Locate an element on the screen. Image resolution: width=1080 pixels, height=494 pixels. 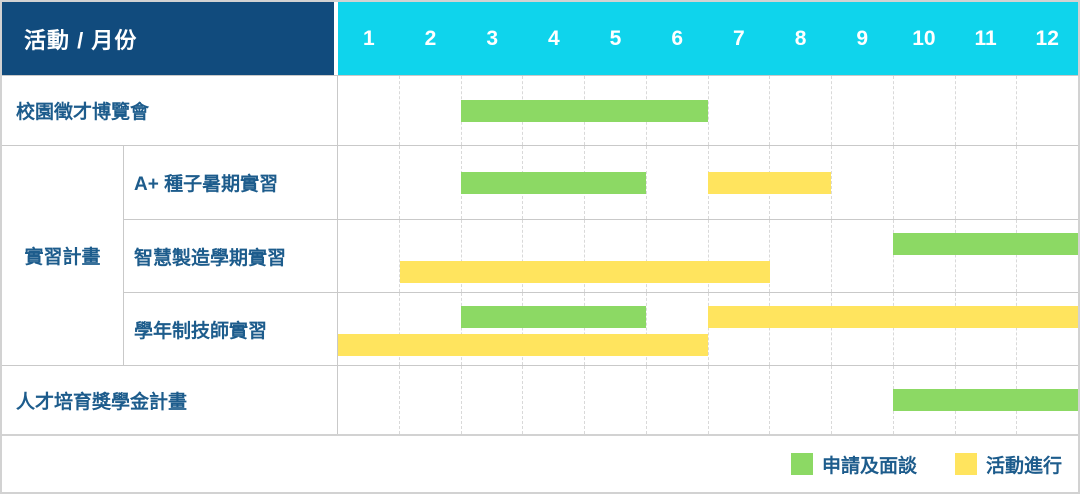
row-label-cell: 學年制技師實習 is located at coordinates (231, 329).